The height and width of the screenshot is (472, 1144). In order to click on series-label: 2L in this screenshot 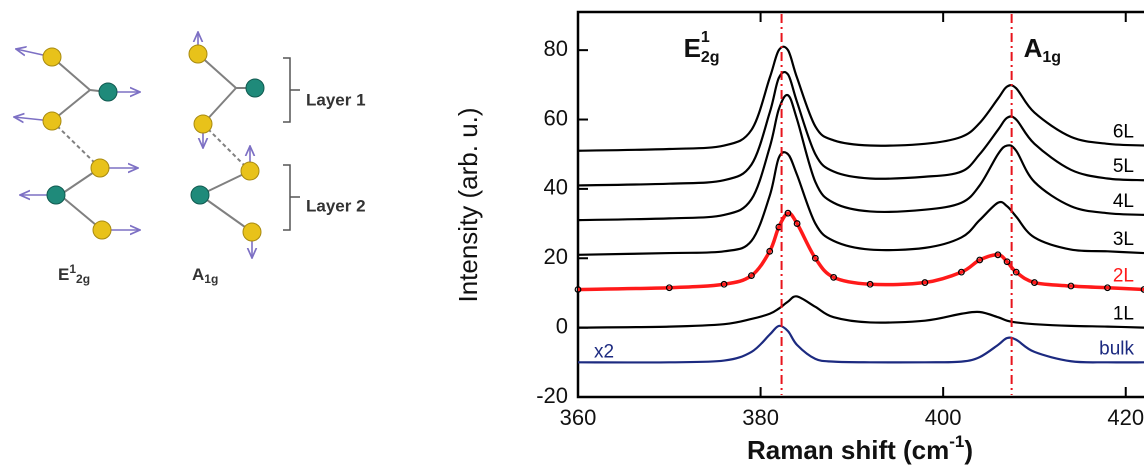, I will do `click(1123, 275)`.